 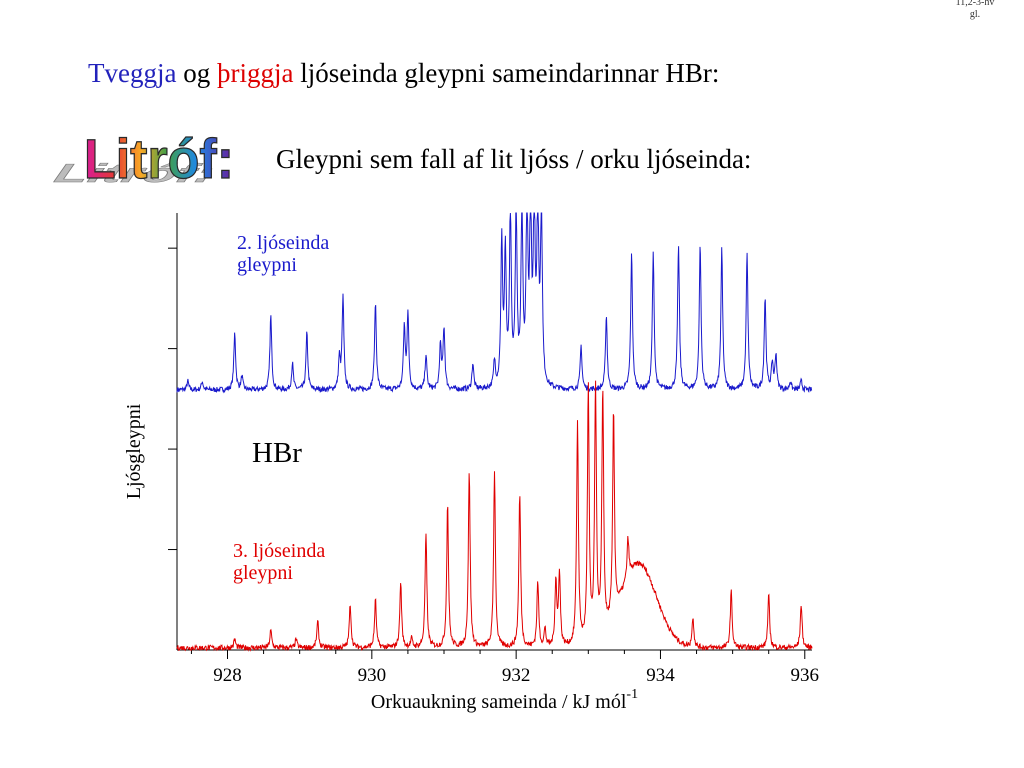 I want to click on corner-note: 11,2-3-hv gl., so click(x=975, y=10).